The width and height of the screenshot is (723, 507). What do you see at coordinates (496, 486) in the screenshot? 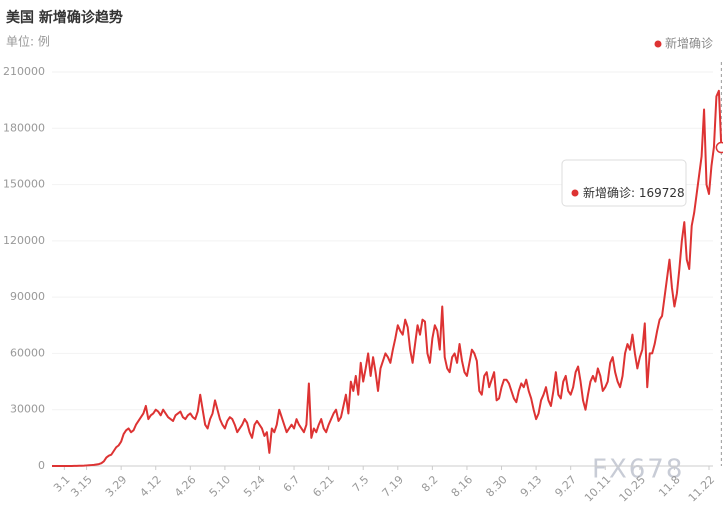
I see `x-tick-label: 8.30` at bounding box center [496, 486].